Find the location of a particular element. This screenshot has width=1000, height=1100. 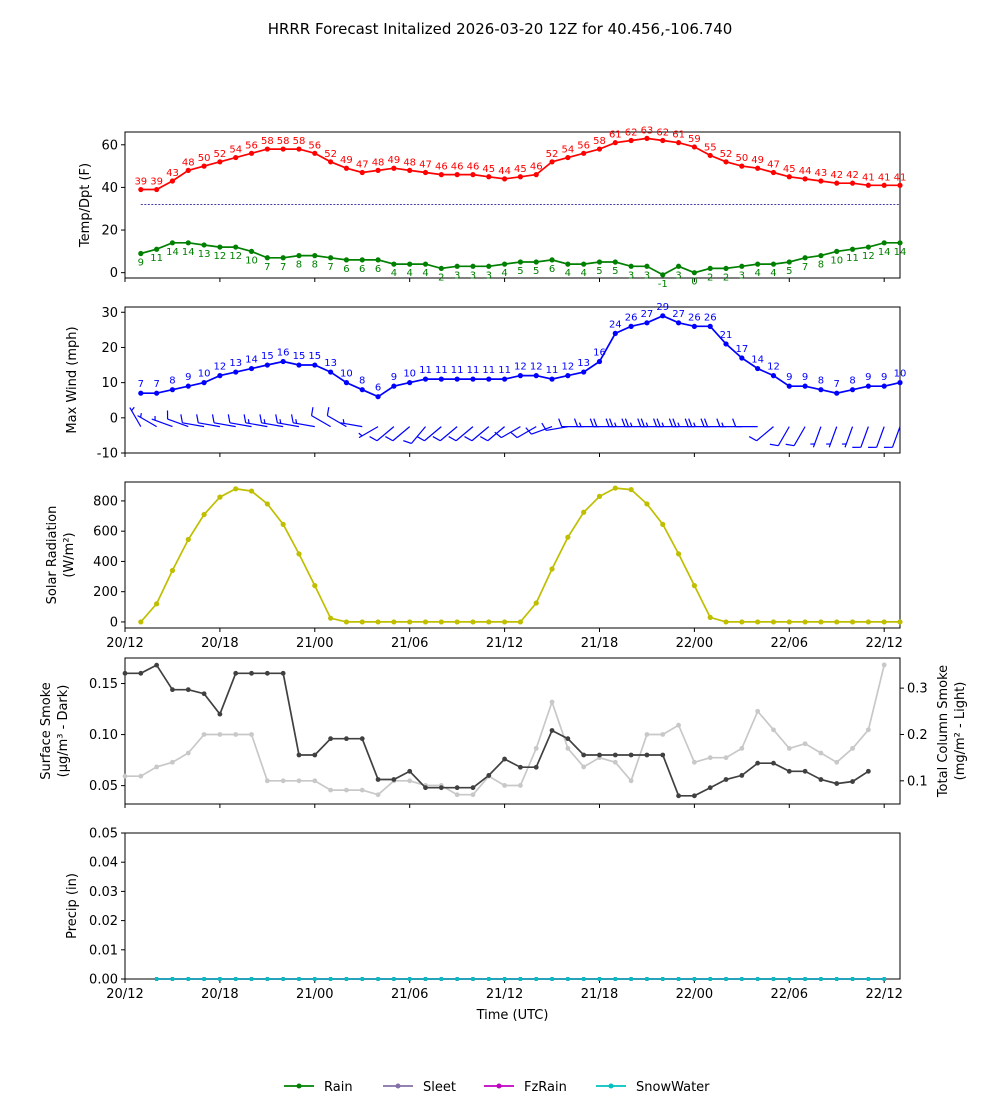

y-tick-label: 400 is located at coordinates (105, 562).